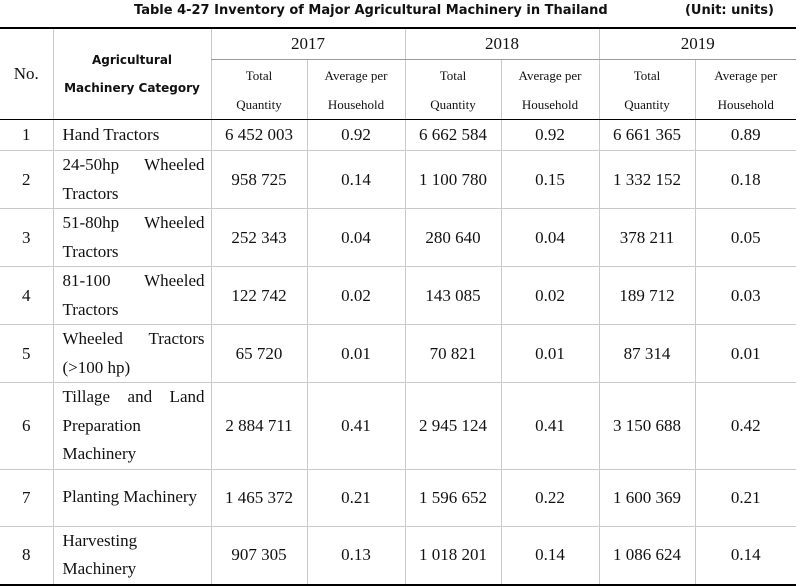 The image size is (800, 586). What do you see at coordinates (549, 498) in the screenshot?
I see `avg-2018: 0.22` at bounding box center [549, 498].